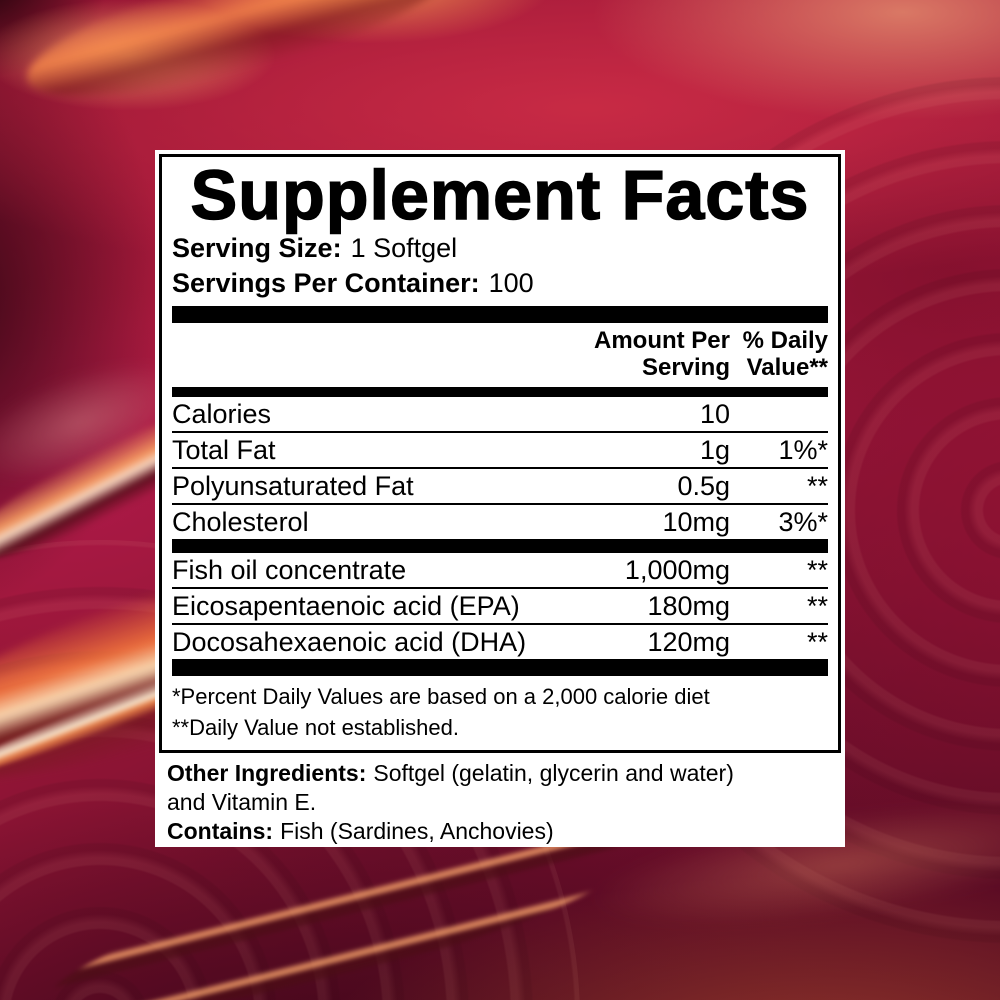 The width and height of the screenshot is (1000, 1000). What do you see at coordinates (315, 727) in the screenshot?
I see `footnote-daily-value-not-established: **Daily Value not established.` at bounding box center [315, 727].